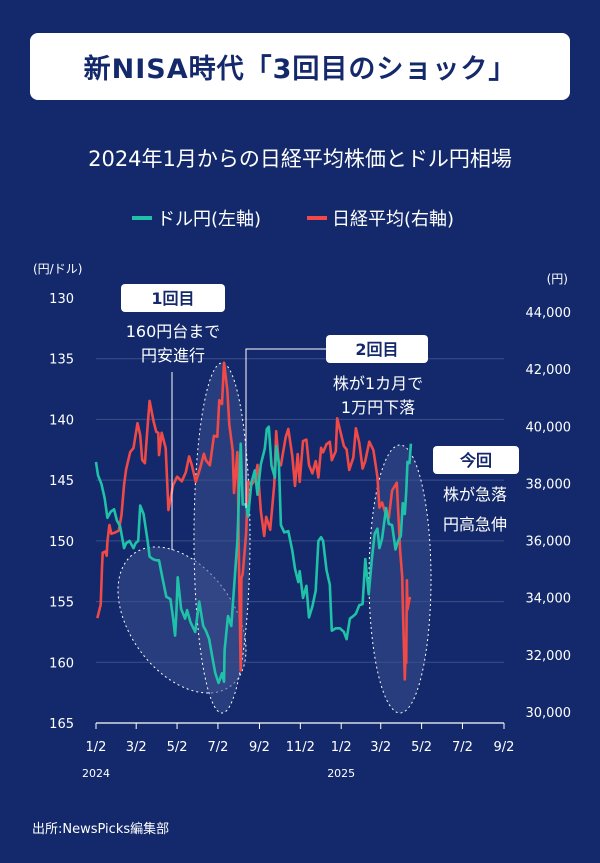 The height and width of the screenshot is (863, 600). I want to click on left-tick-label: 155, so click(61, 603).